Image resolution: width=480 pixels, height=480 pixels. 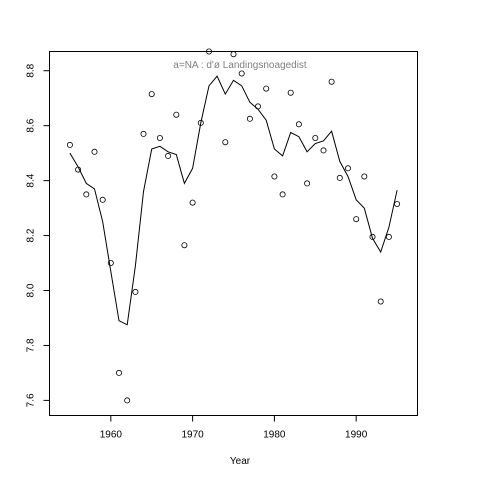 I want to click on y-tick-label: 7.6, so click(x=31, y=400).